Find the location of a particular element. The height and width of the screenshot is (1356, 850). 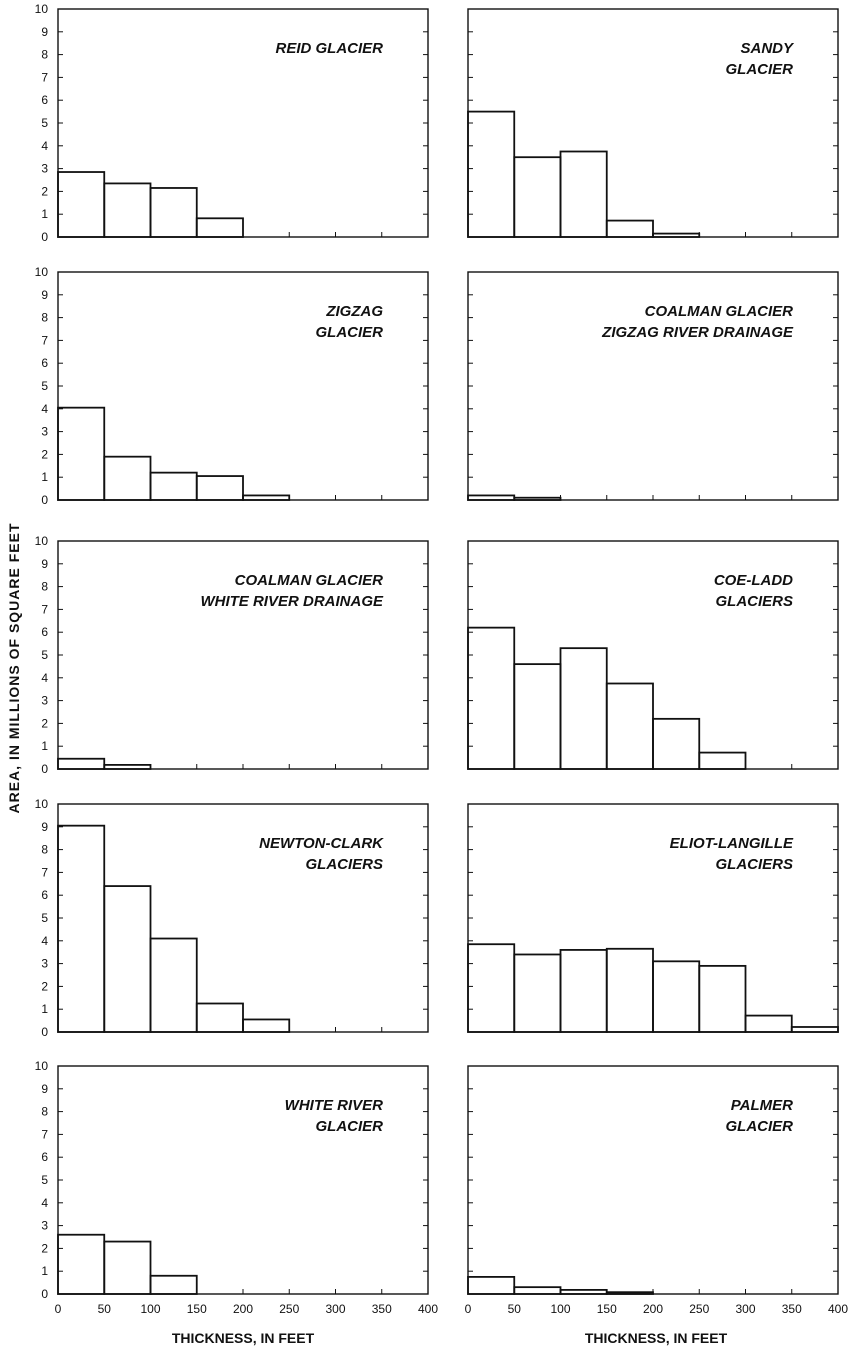

y-axis-label: AREA, IN MILLIONS OF SQUARE FEET is located at coordinates (14, 667).